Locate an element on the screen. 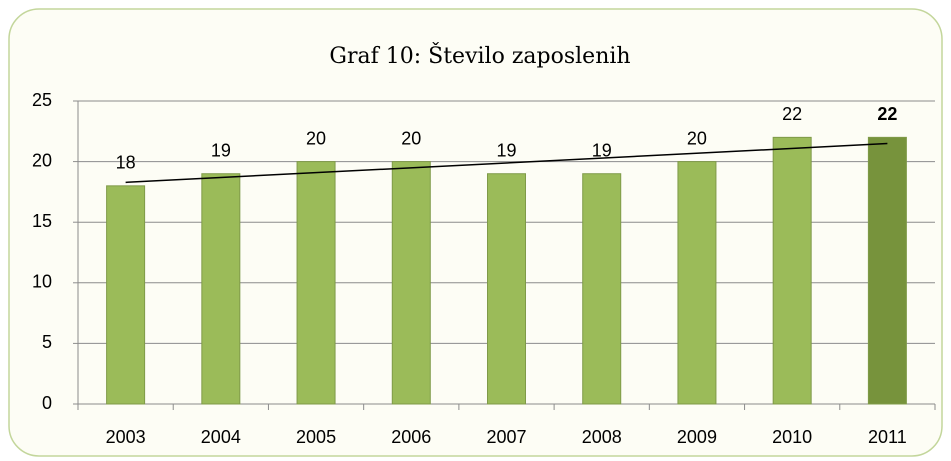 Image resolution: width=951 pixels, height=461 pixels. y-tick-label: 25 is located at coordinates (42, 100).